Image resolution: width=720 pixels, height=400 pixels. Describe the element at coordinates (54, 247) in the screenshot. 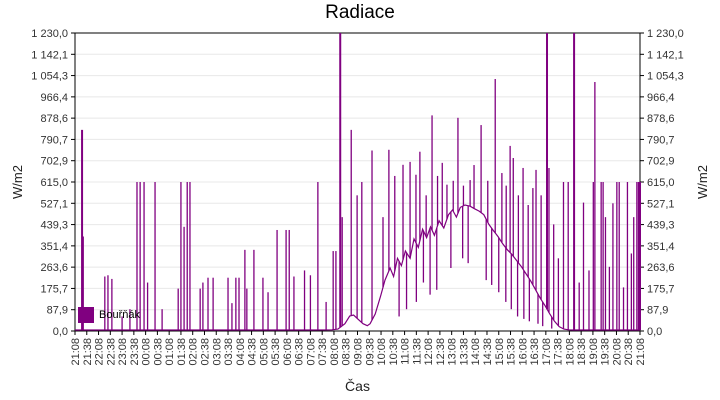

I see `y-tick-label-left: 351,4` at that location.